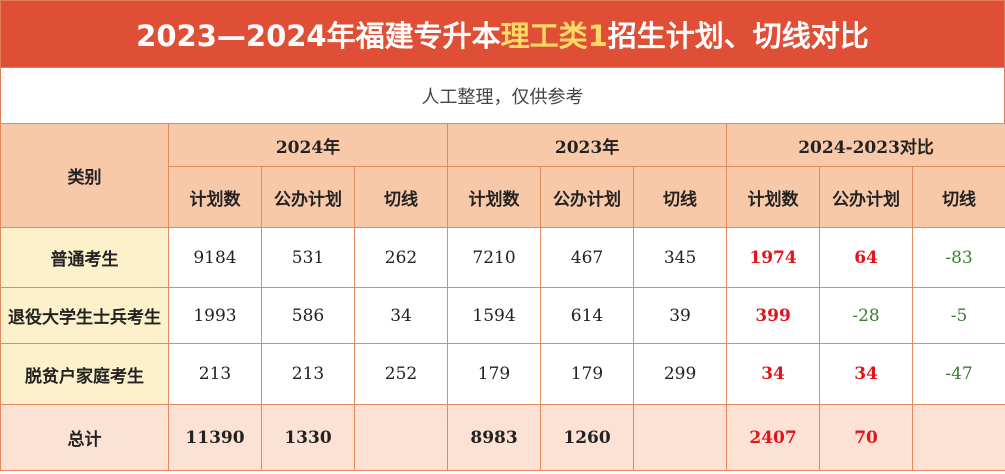 This screenshot has width=1005, height=474. Describe the element at coordinates (680, 315) in the screenshot. I see `cell-2023-cutoff: 39` at that location.